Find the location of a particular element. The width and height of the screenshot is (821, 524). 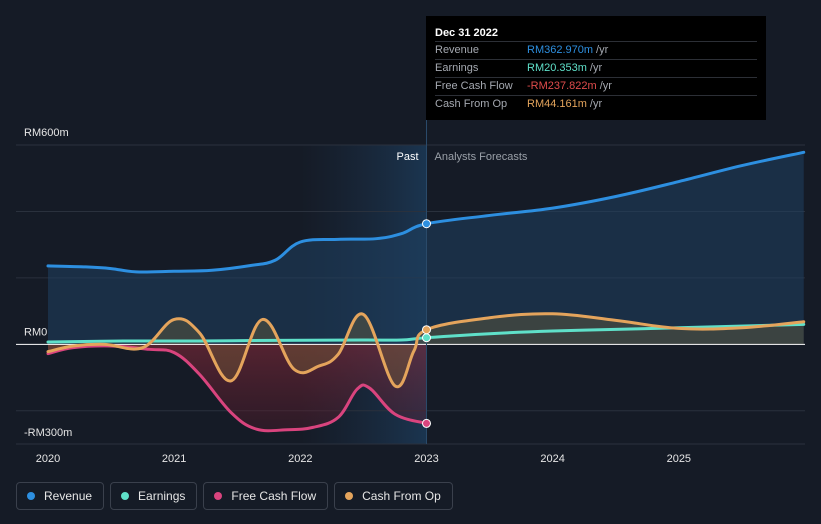

legend-cash-from-op: Cash From Op is located at coordinates (393, 496).